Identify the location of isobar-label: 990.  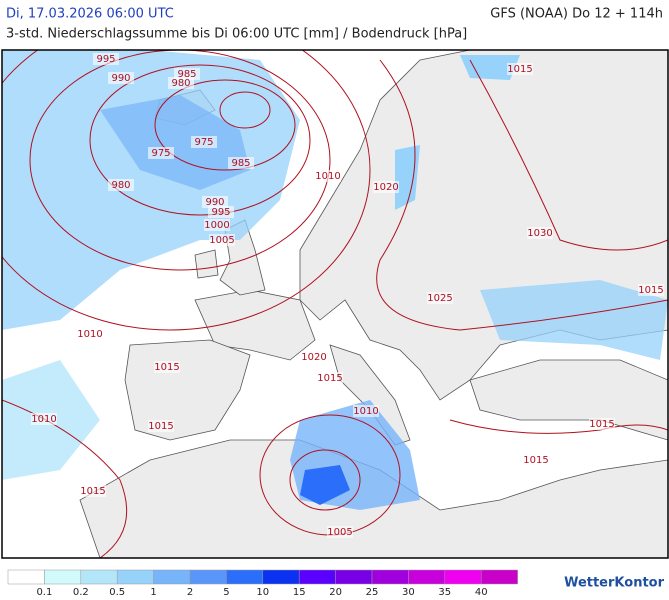
(120, 78).